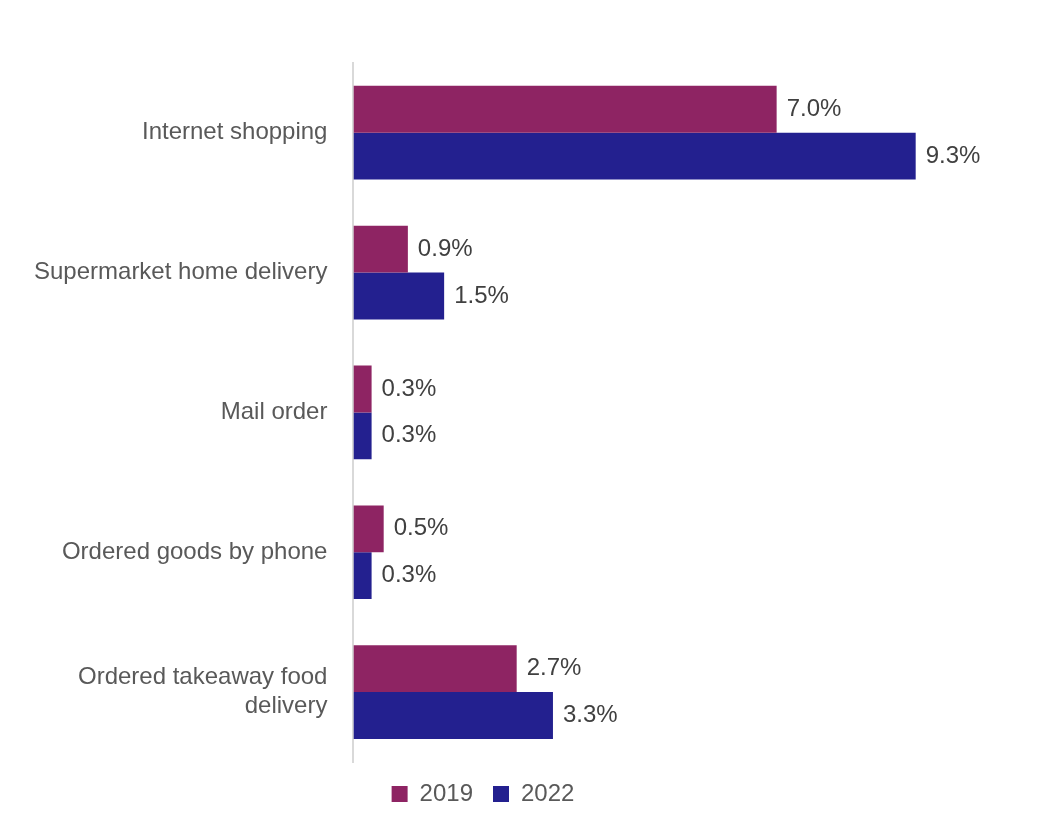  Describe the element at coordinates (953, 154) in the screenshot. I see `data-label: 9.3%` at that location.